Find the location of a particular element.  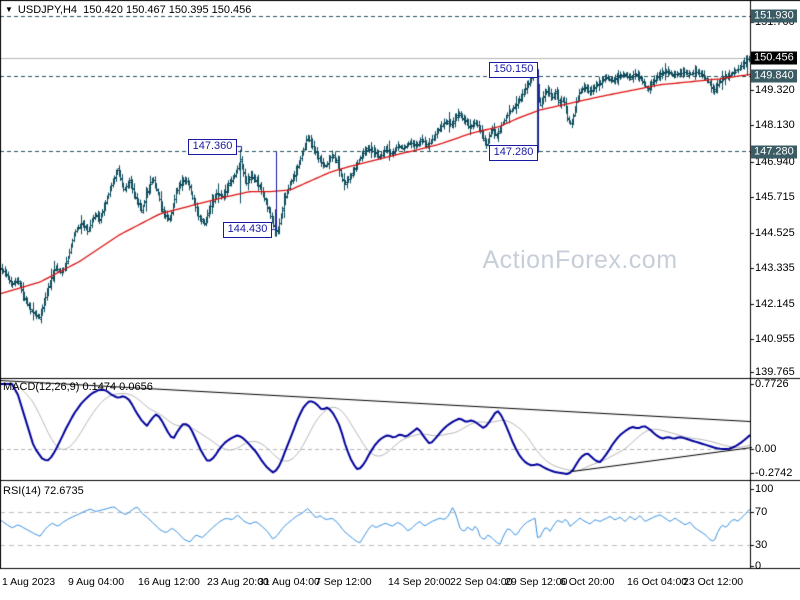

price-axis-label: 139.765 is located at coordinates (775, 372).